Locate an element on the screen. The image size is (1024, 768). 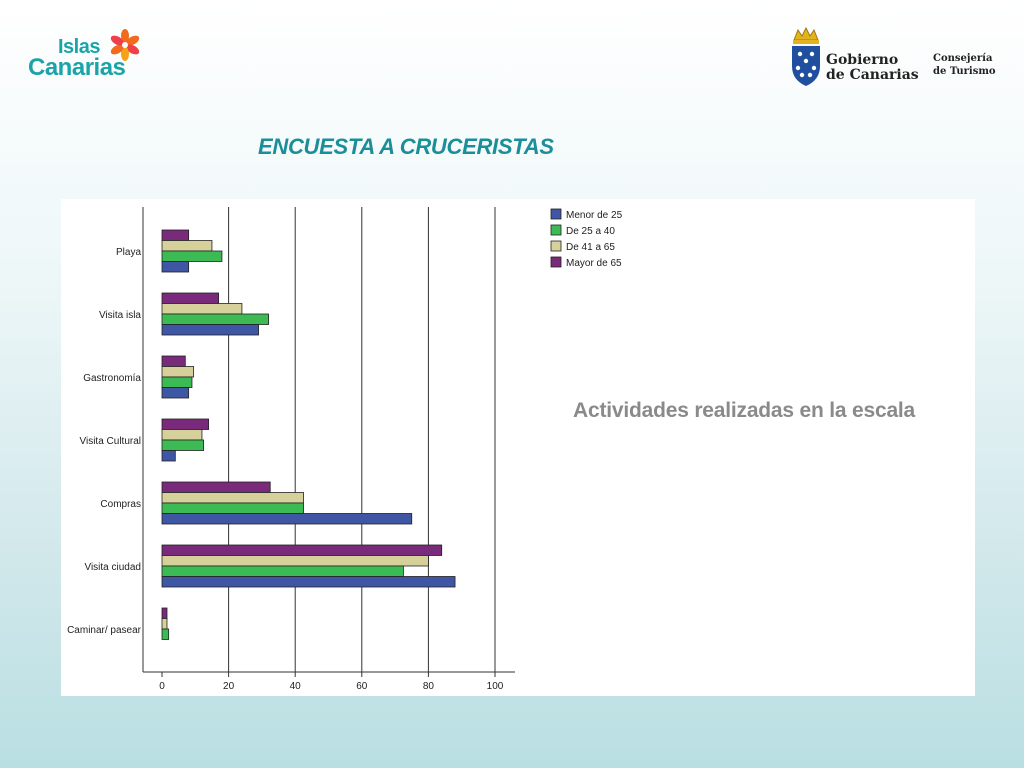
x-tick-label: 0 is located at coordinates (162, 686).